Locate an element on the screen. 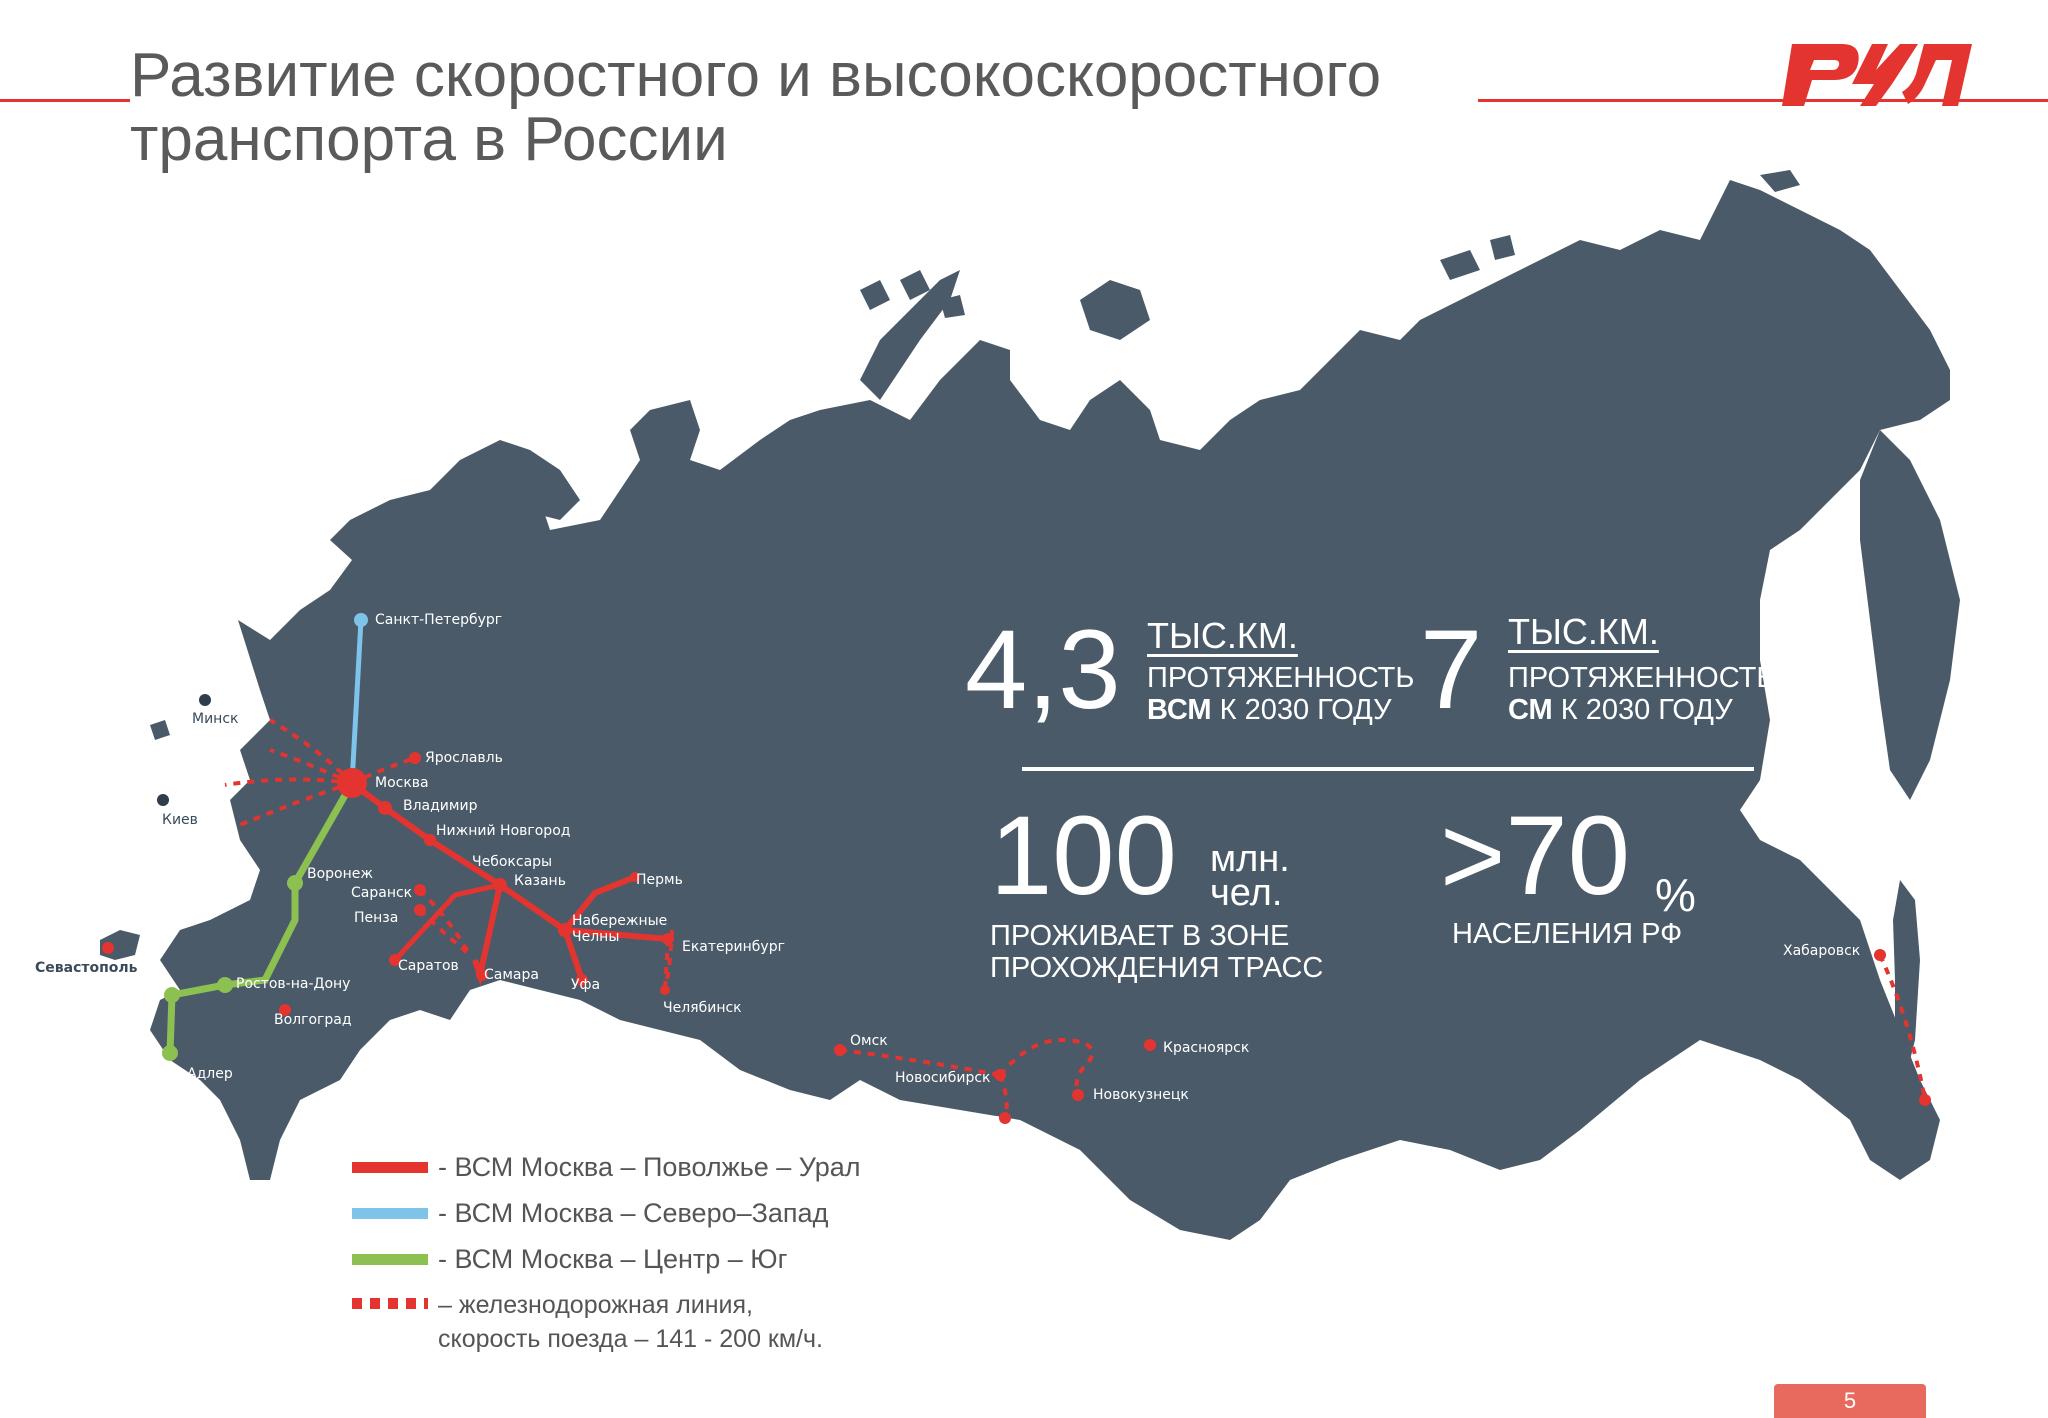  city-omsk: Омск is located at coordinates (869, 1041).